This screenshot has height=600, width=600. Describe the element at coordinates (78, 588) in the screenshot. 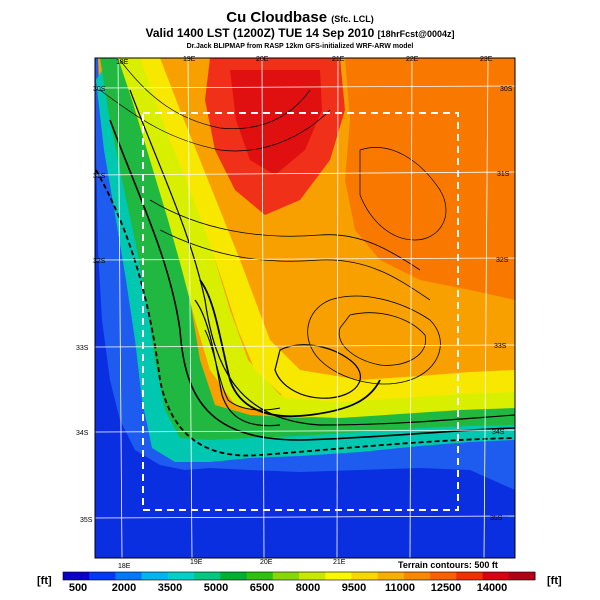

I see `colorbar-tick-label: 500` at that location.